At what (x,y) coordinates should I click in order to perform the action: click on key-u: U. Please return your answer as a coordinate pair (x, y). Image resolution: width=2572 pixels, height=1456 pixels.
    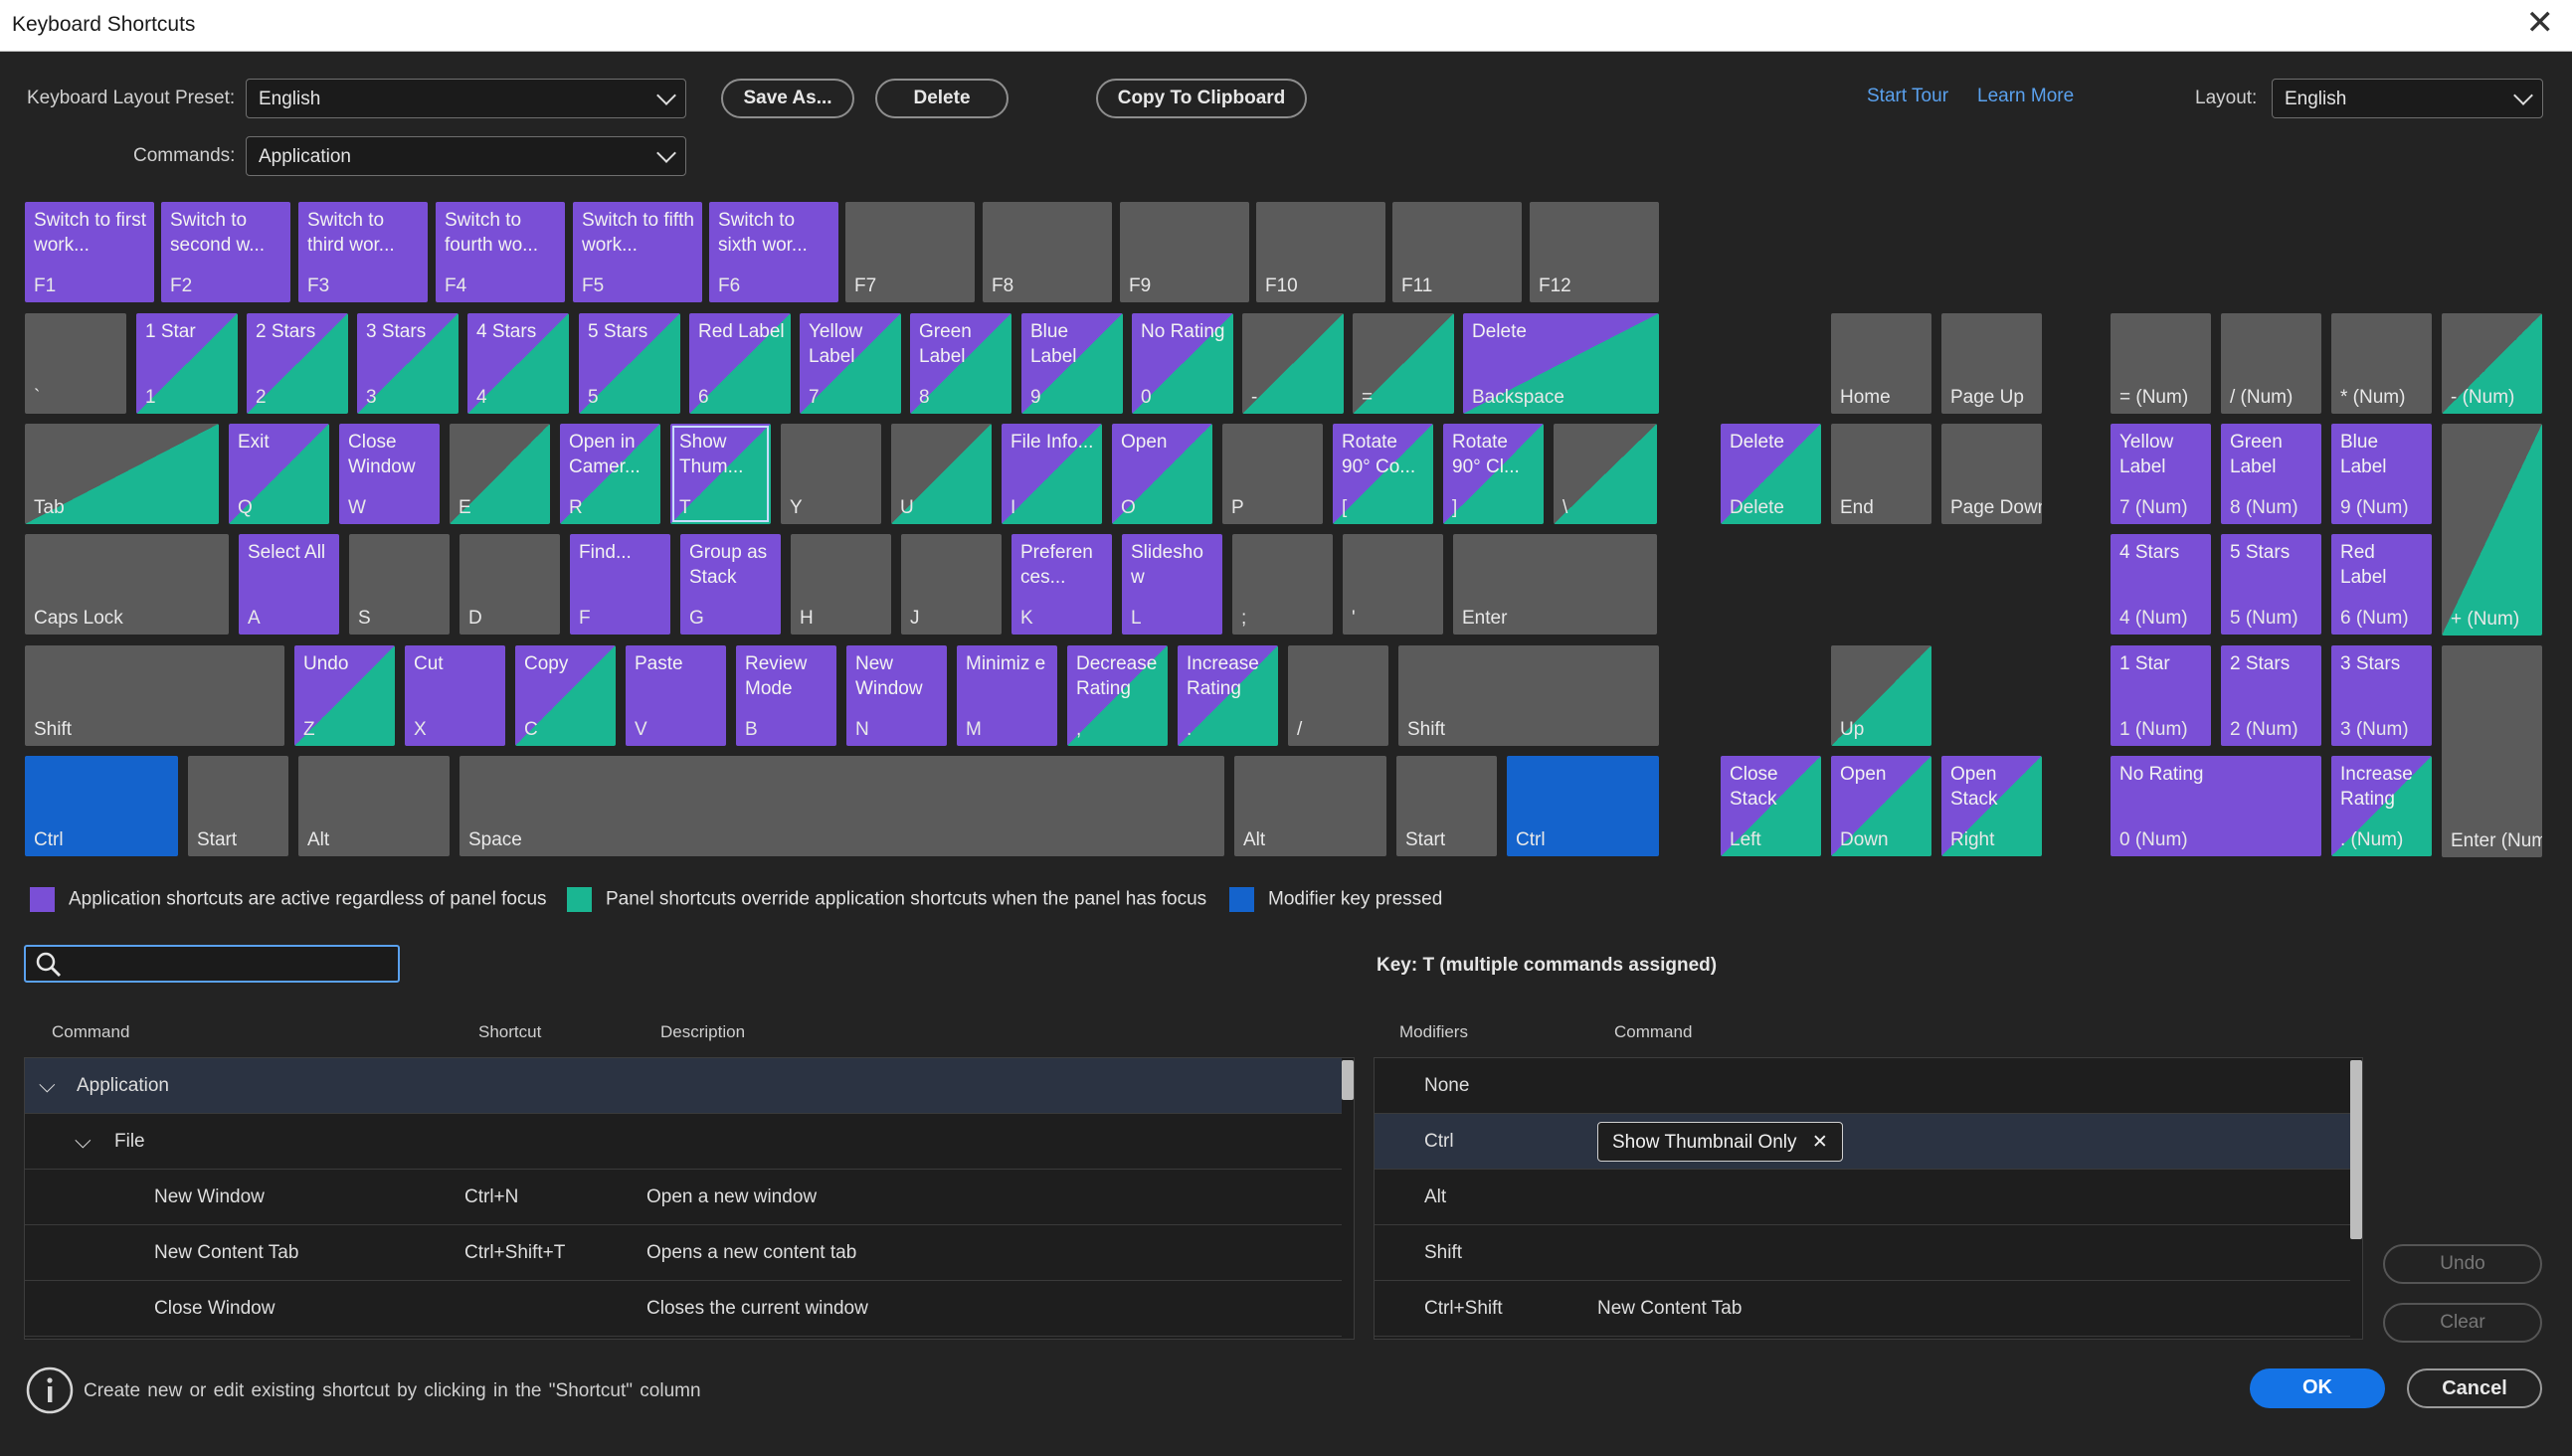
    Looking at the image, I should click on (942, 474).